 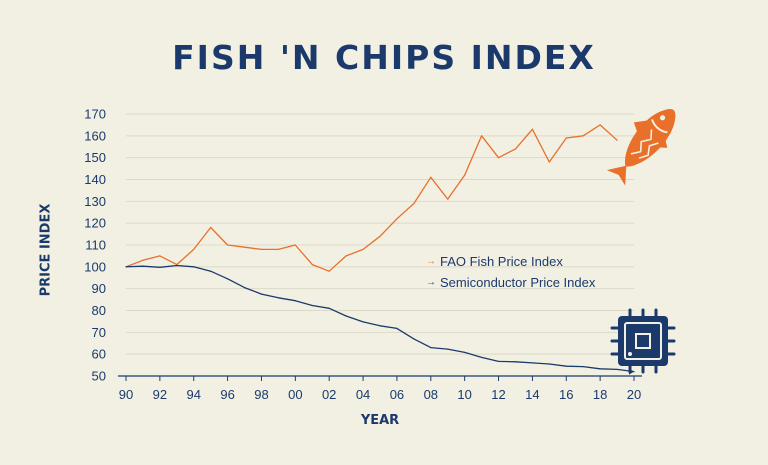 I want to click on data-point-fish-price-1998, so click(x=261, y=249).